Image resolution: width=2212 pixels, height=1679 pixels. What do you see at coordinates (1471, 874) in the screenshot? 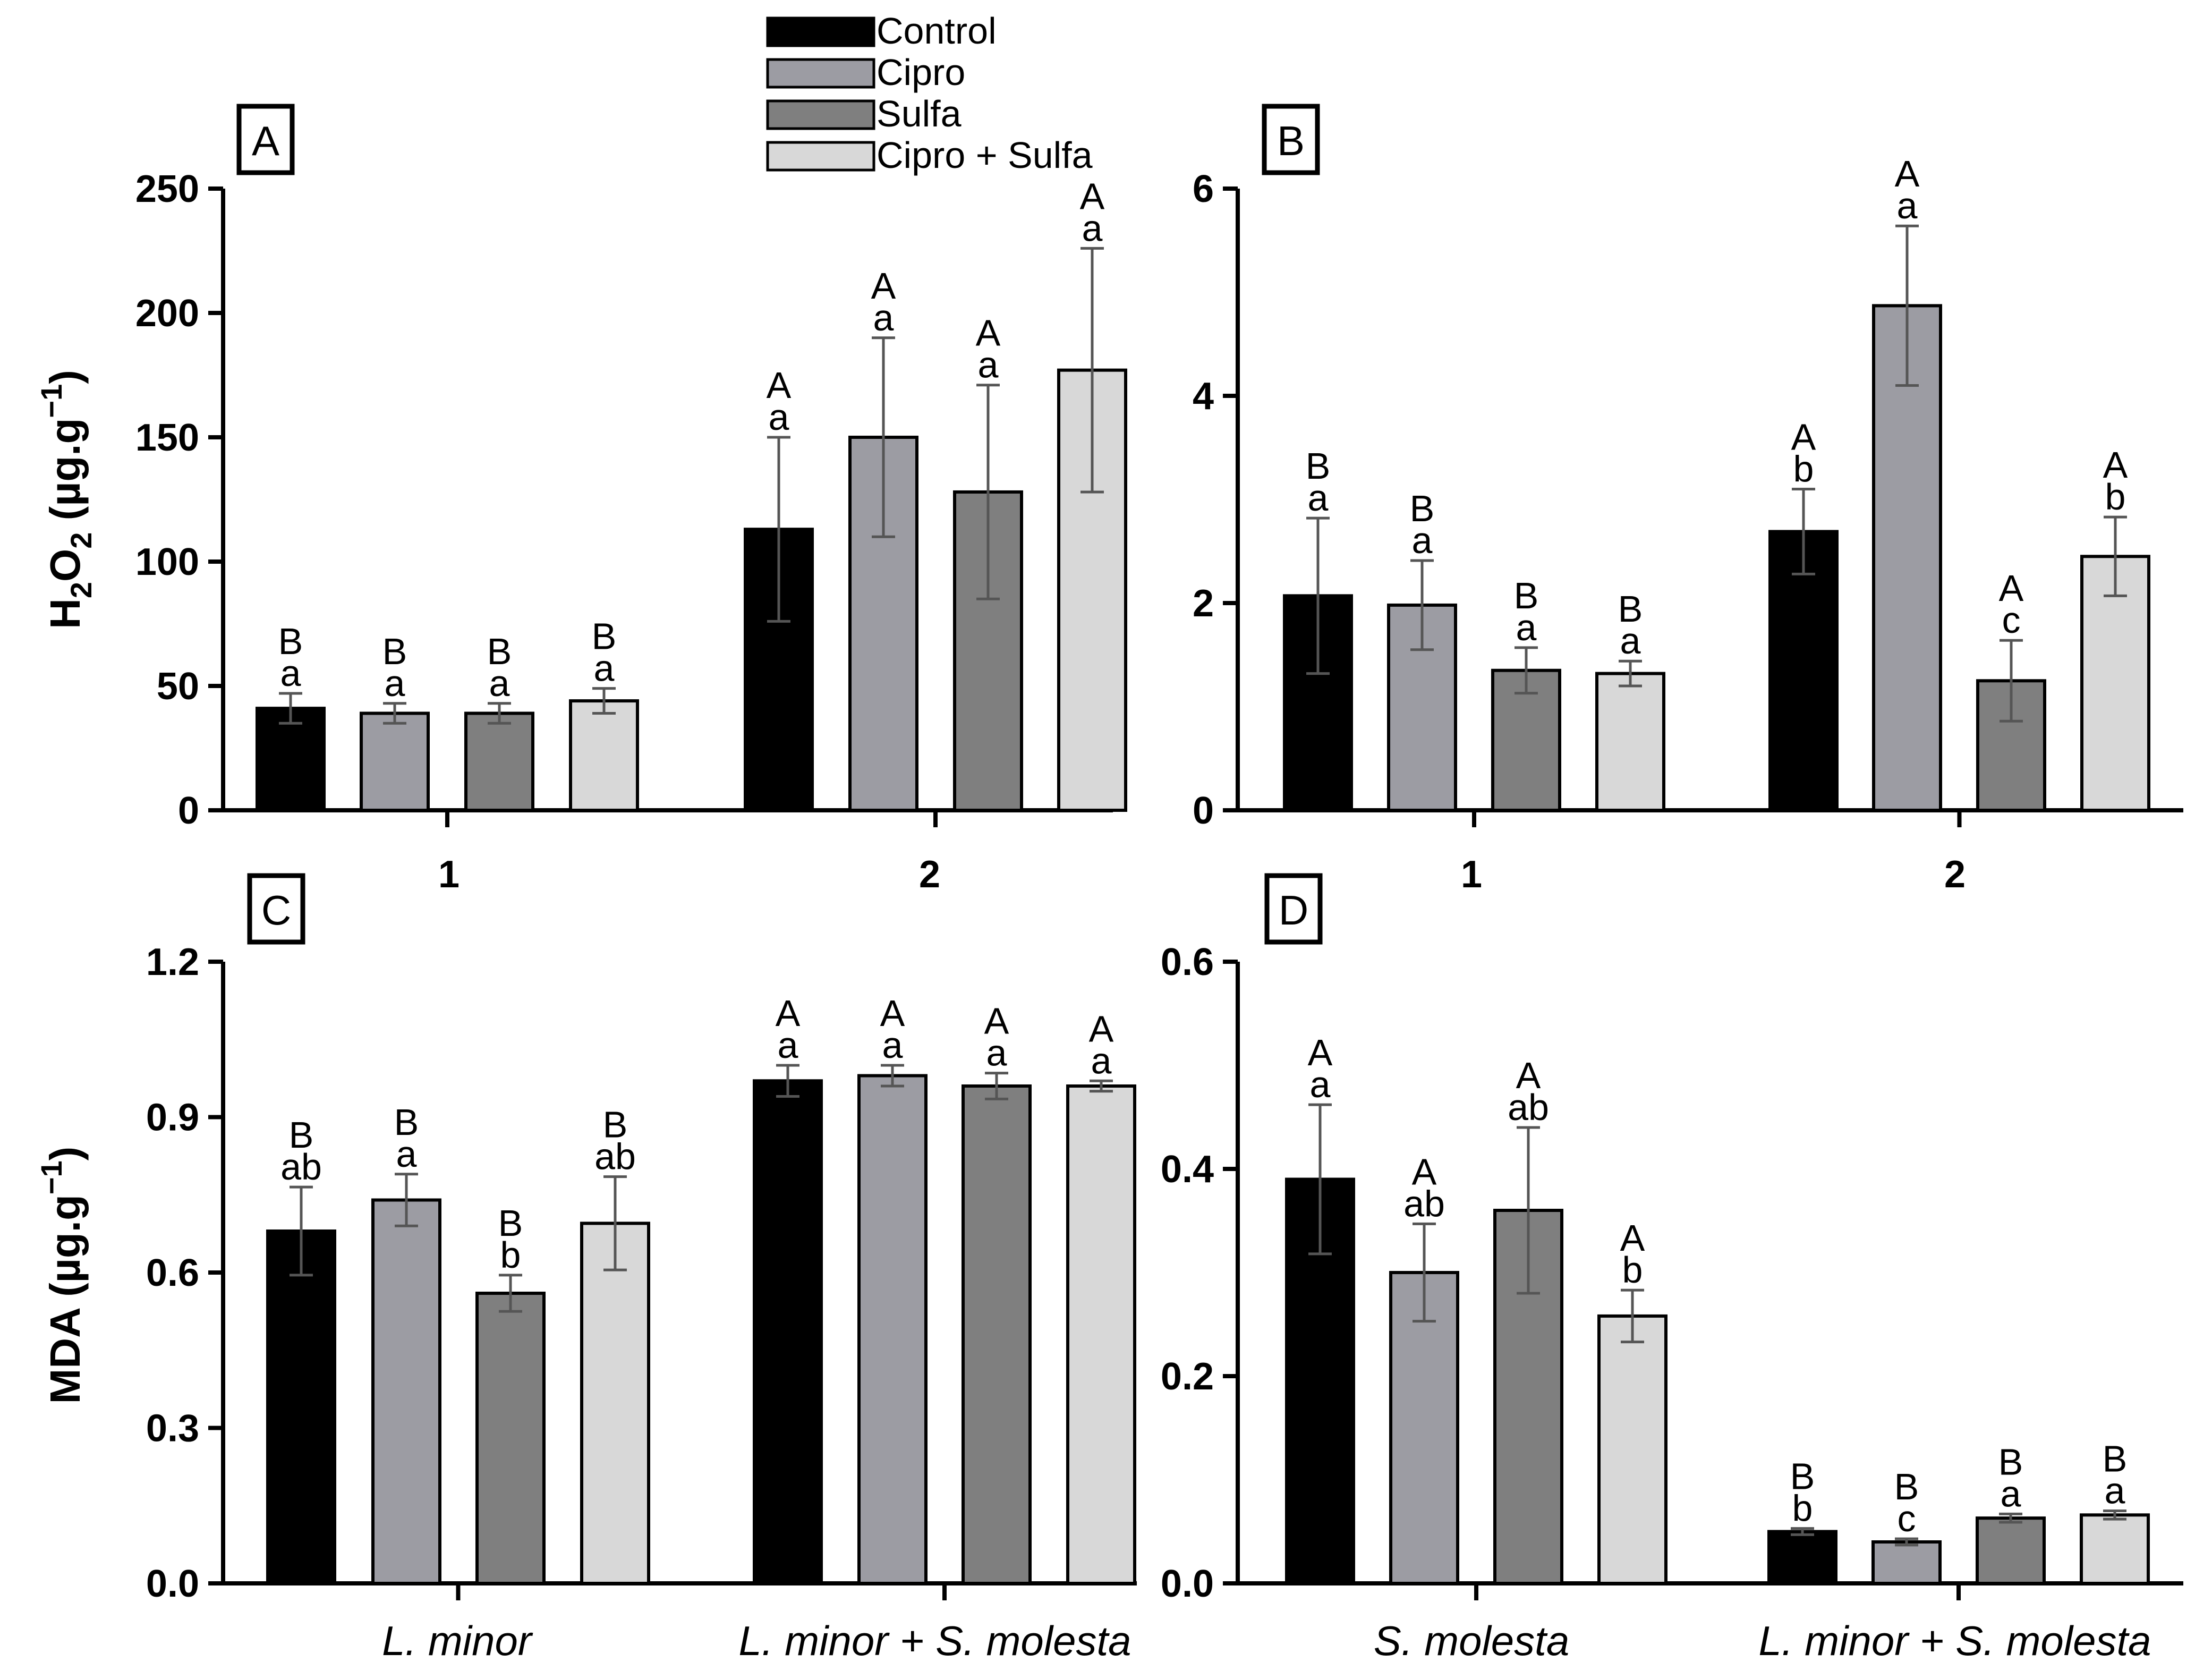
I see `x-category-label: 1` at bounding box center [1471, 874].